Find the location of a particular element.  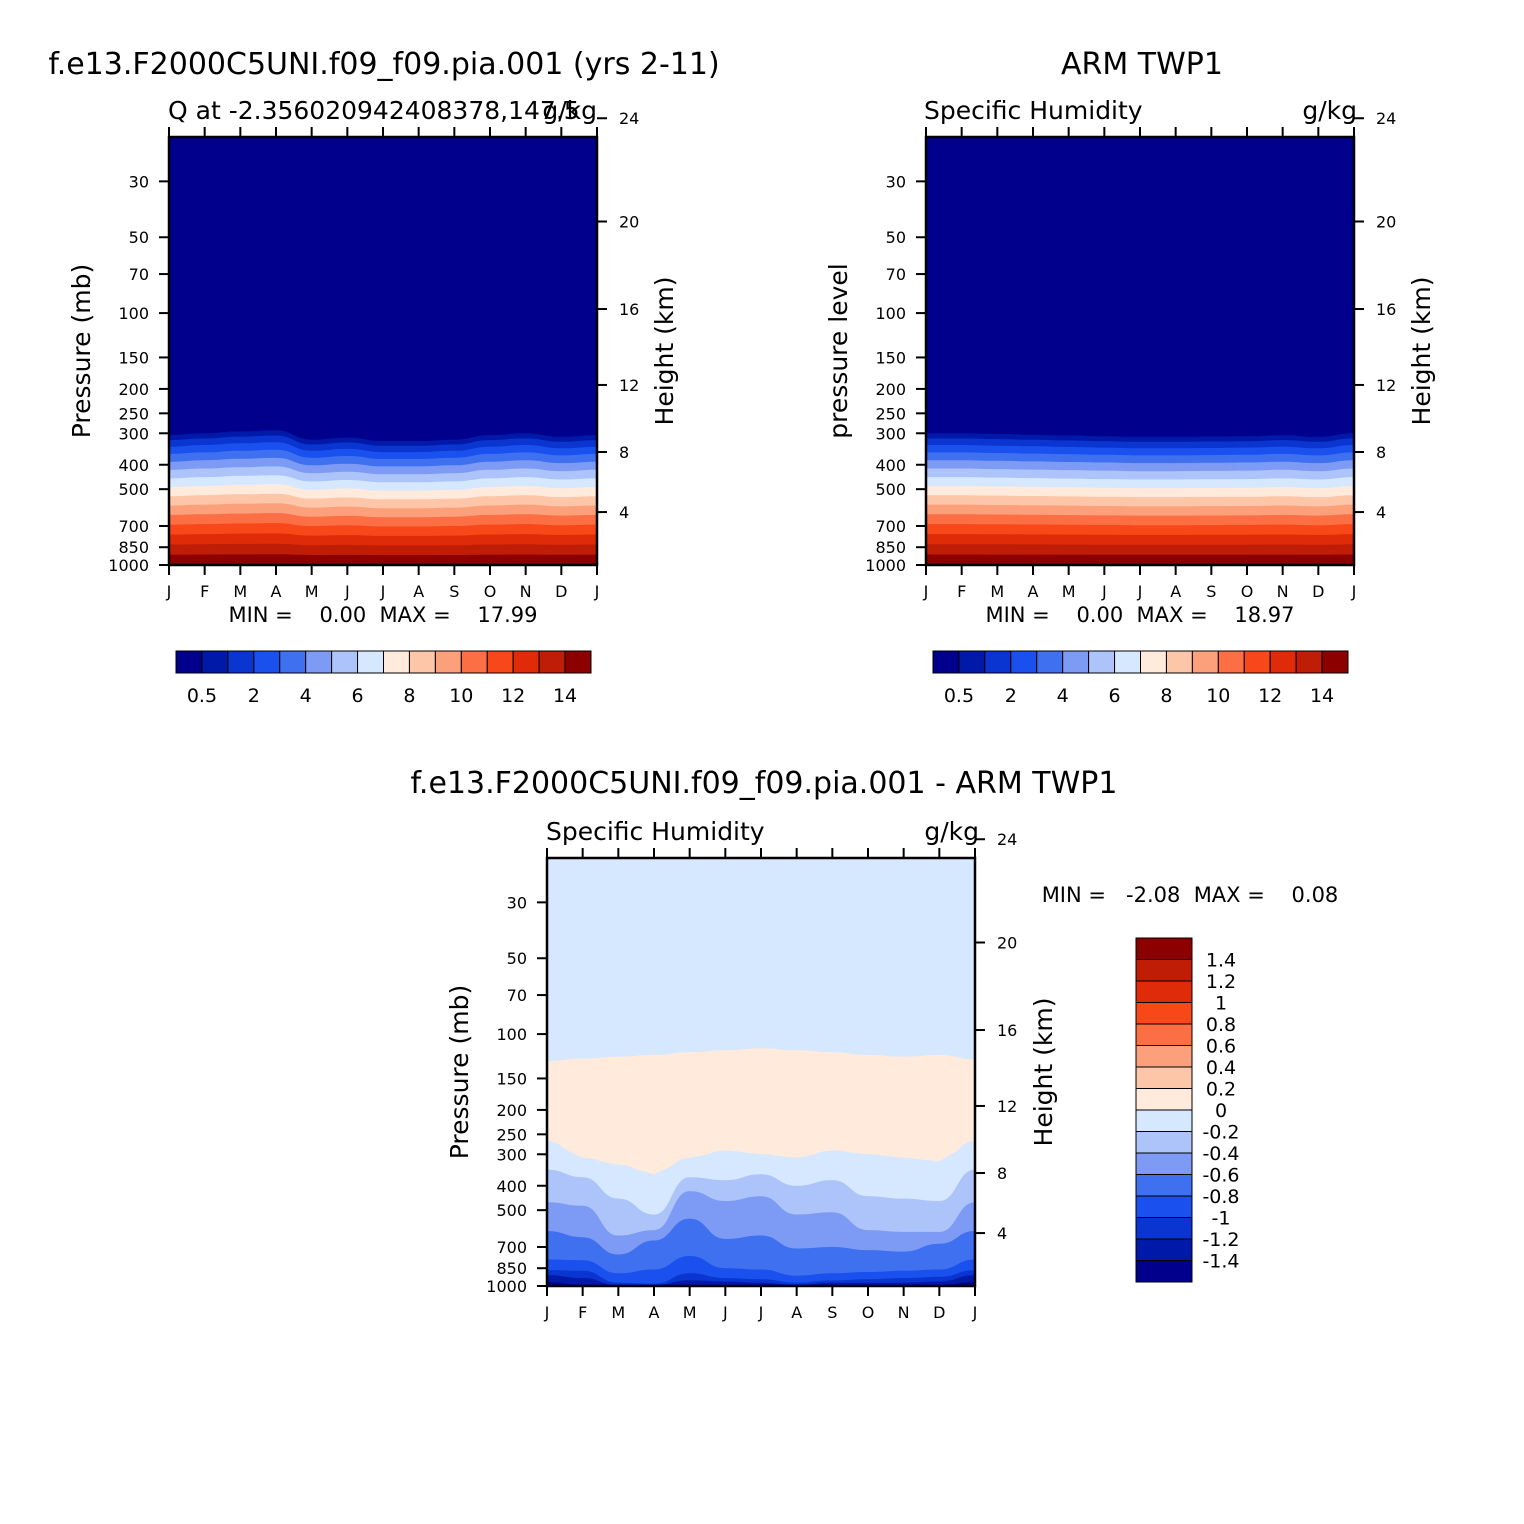

min-max-label: MIN = 0.00 MAX = 18.97 is located at coordinates (1139, 615).